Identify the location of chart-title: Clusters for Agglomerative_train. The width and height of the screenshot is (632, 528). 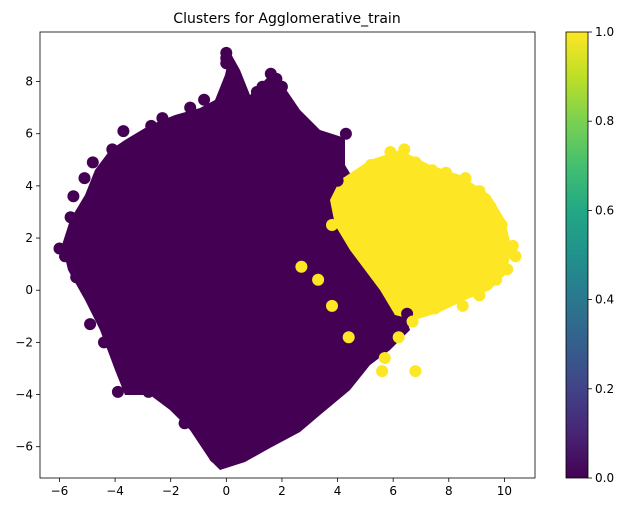
(286, 19).